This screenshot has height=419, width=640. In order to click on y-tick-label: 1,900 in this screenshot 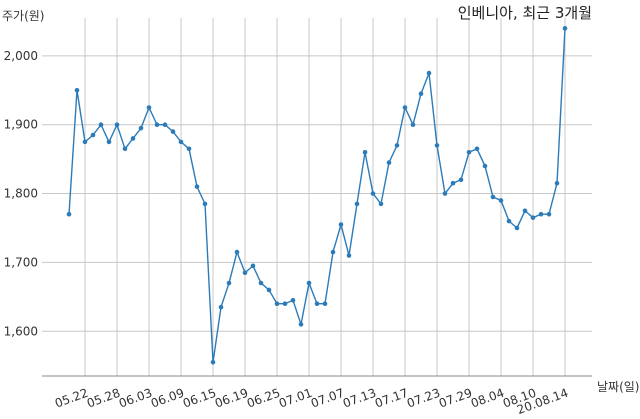, I will do `click(21, 125)`.